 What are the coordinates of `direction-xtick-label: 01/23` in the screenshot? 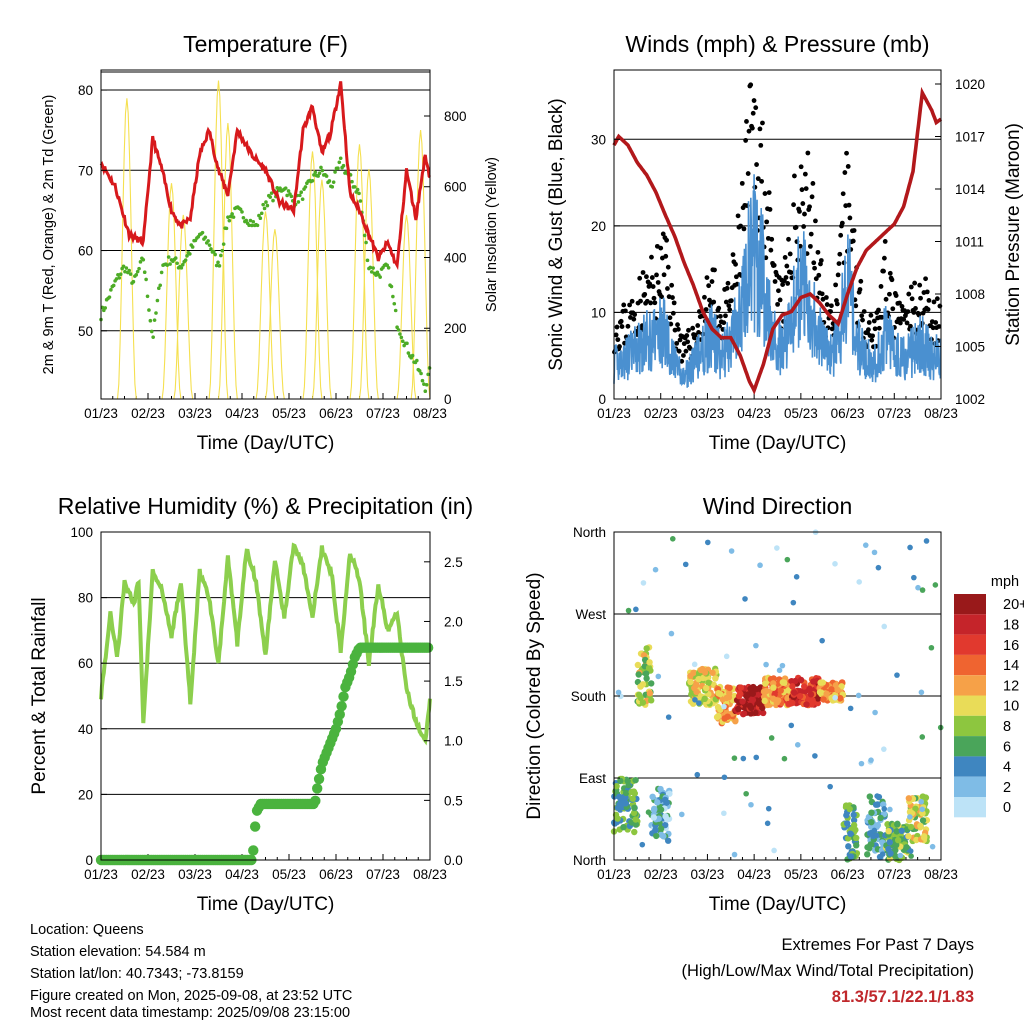 It's located at (614, 874).